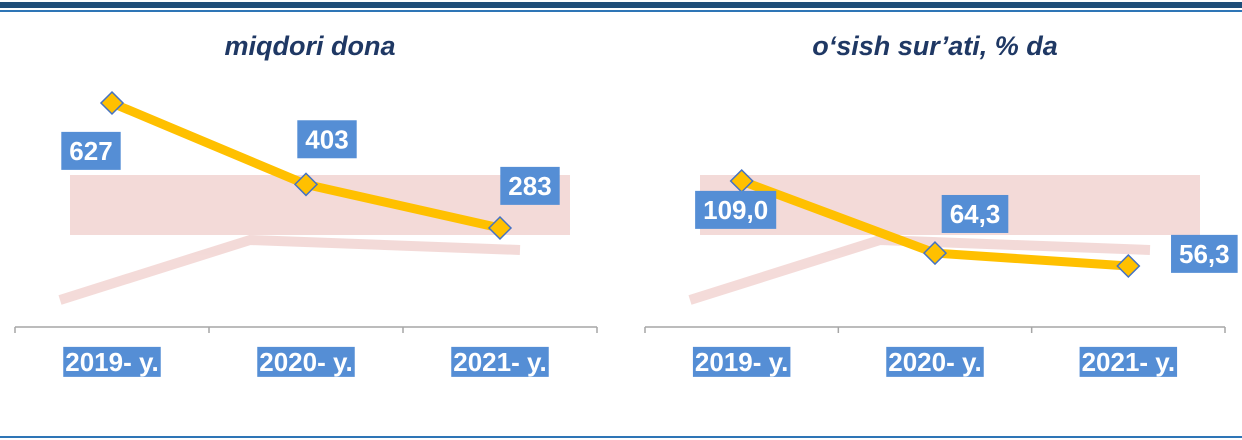  What do you see at coordinates (935, 46) in the screenshot?
I see `chart-title: o‘sish sur’ati, % da` at bounding box center [935, 46].